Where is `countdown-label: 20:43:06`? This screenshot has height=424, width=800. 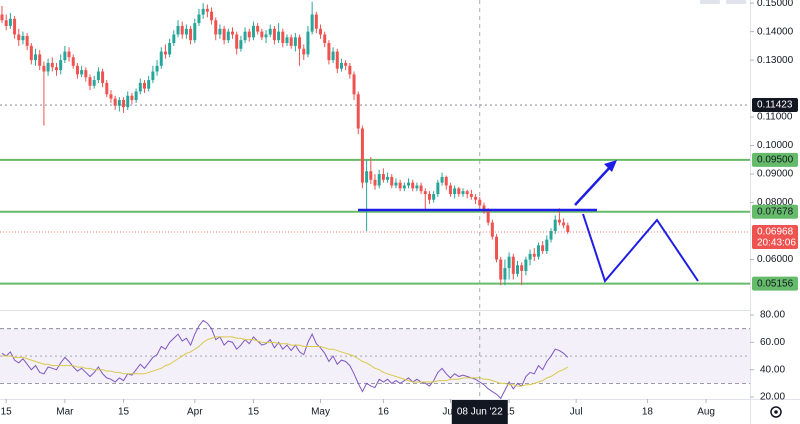
countdown-label: 20:43:06 is located at coordinates (776, 243).